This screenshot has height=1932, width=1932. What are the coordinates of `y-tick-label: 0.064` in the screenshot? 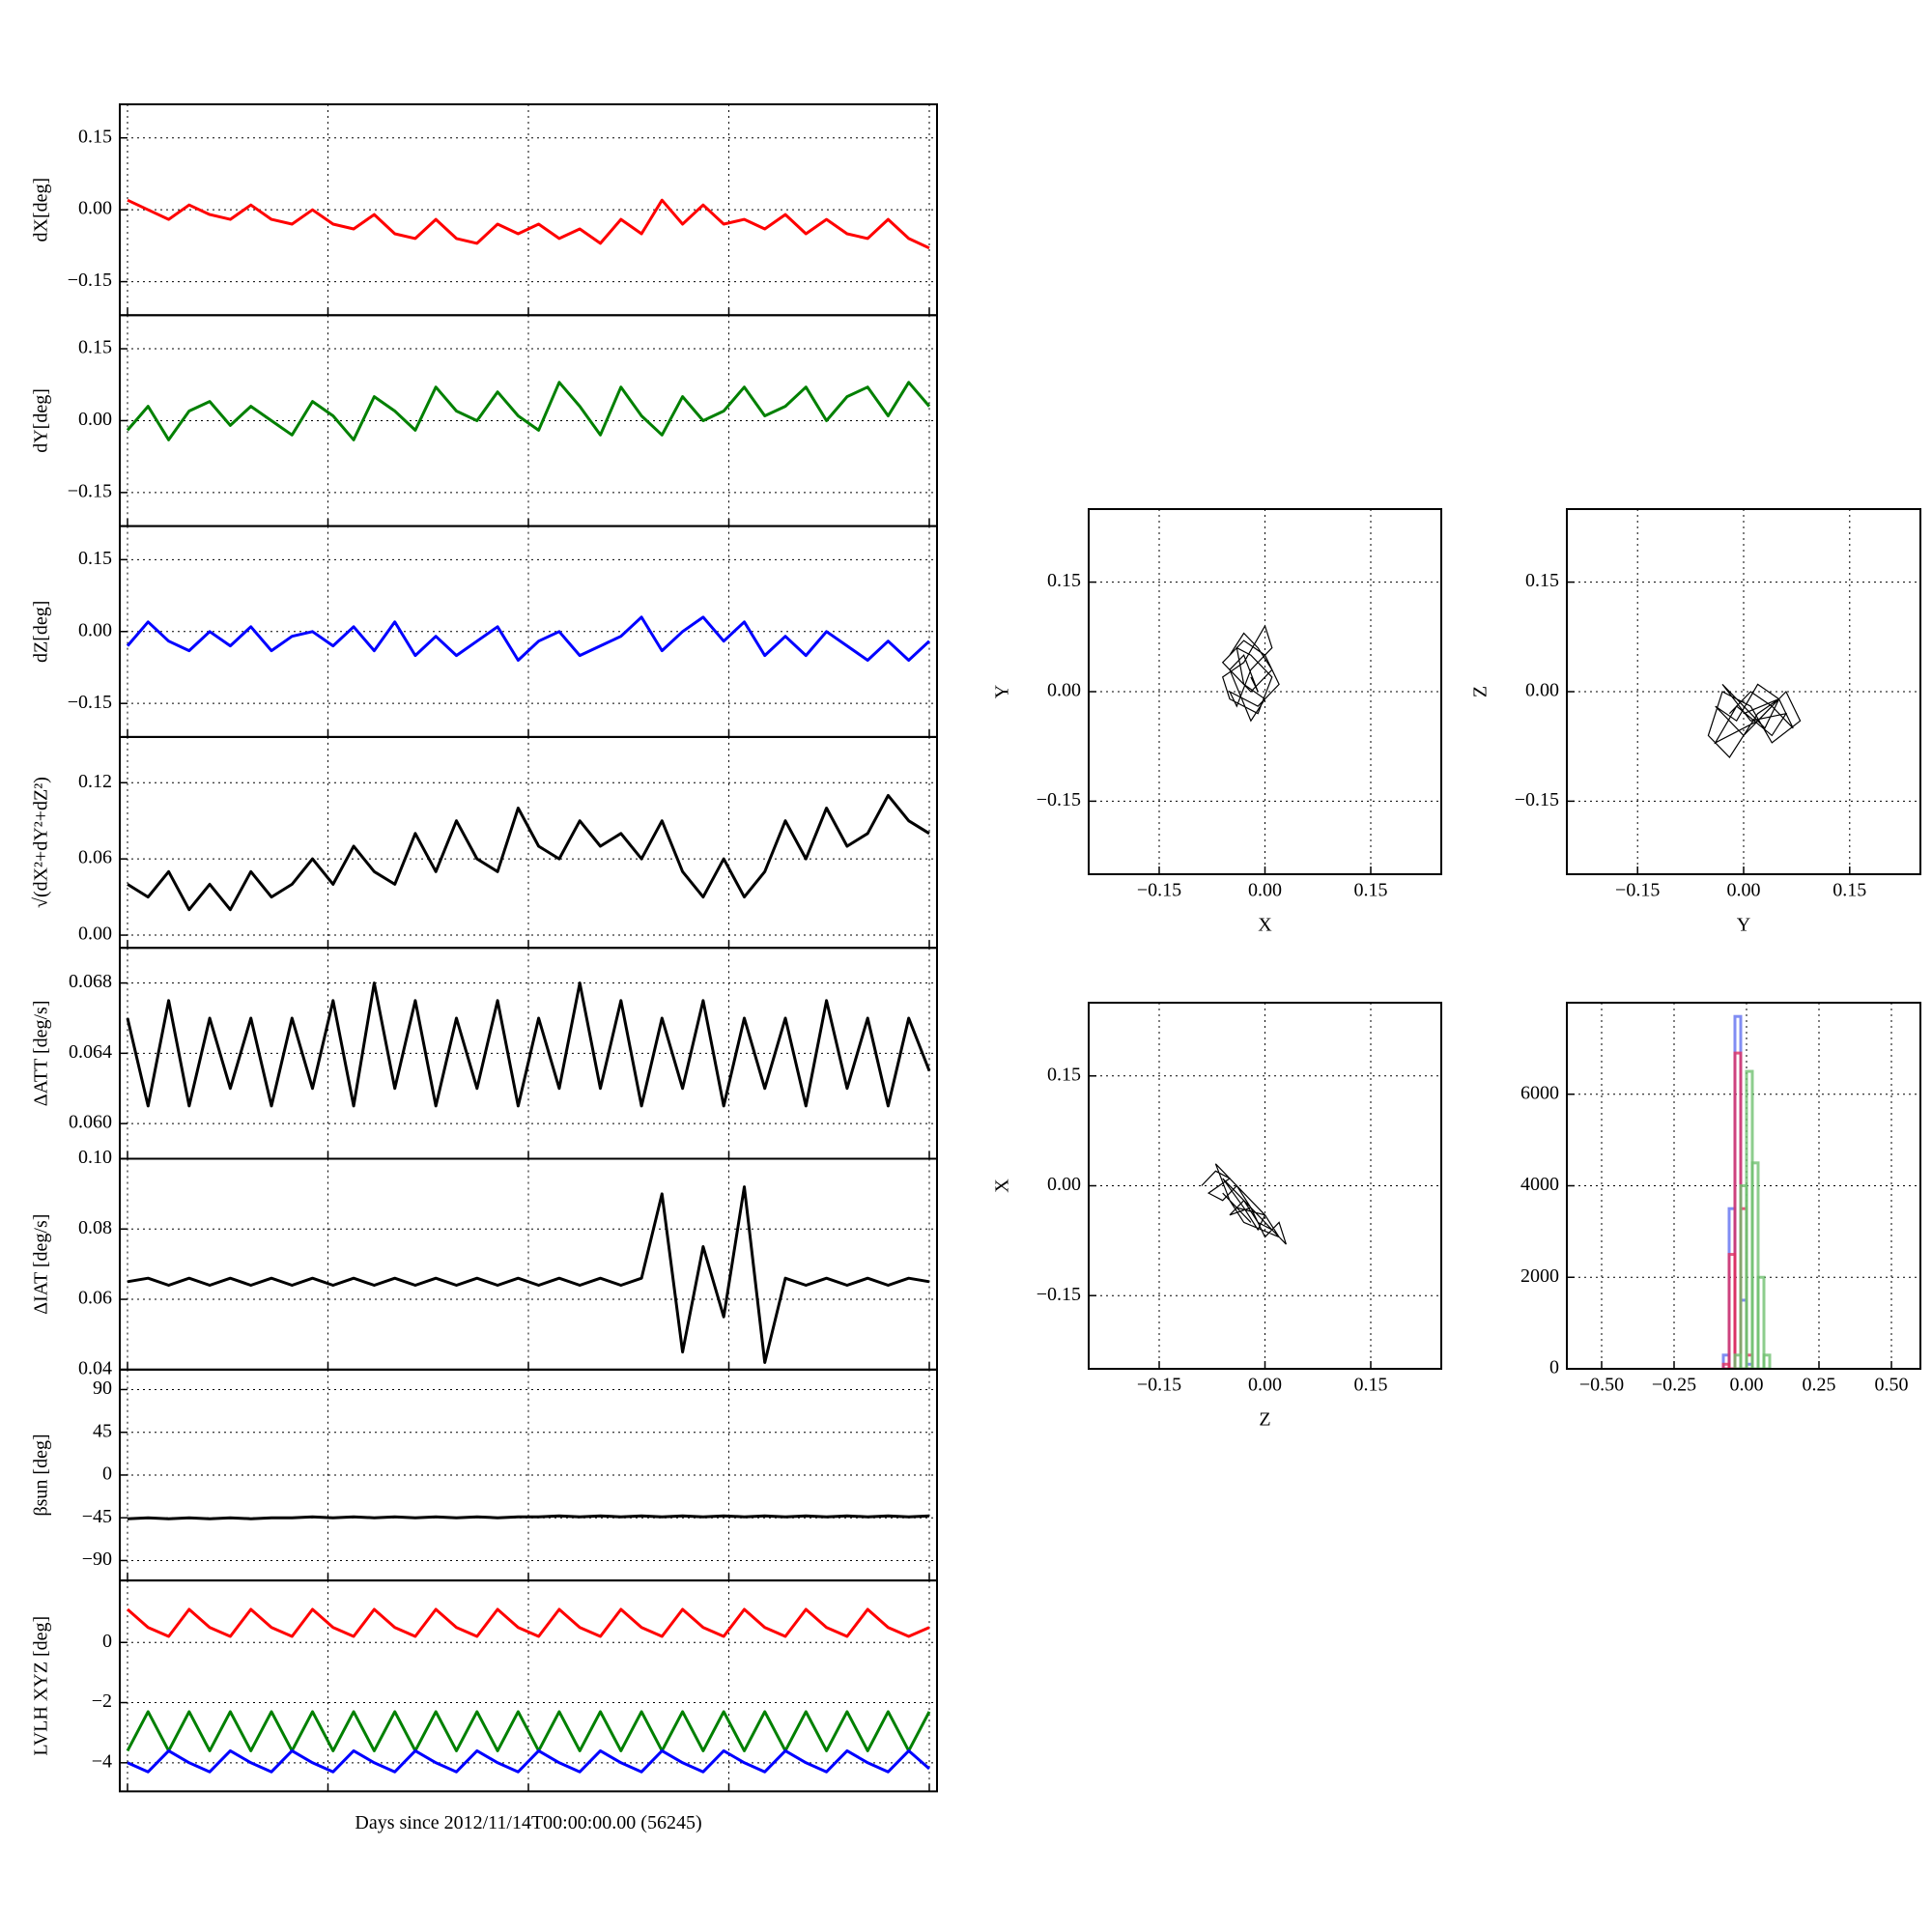 It's located at (90, 1052).